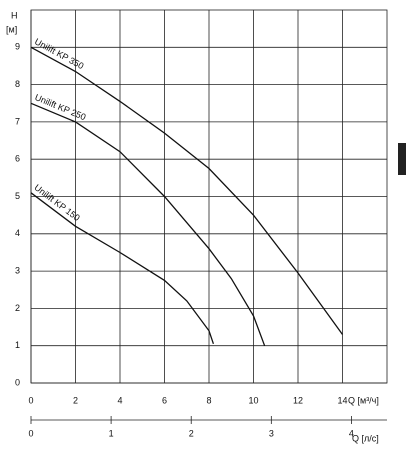 The image size is (406, 452). I want to click on x-tick-label: 4, so click(119, 400).